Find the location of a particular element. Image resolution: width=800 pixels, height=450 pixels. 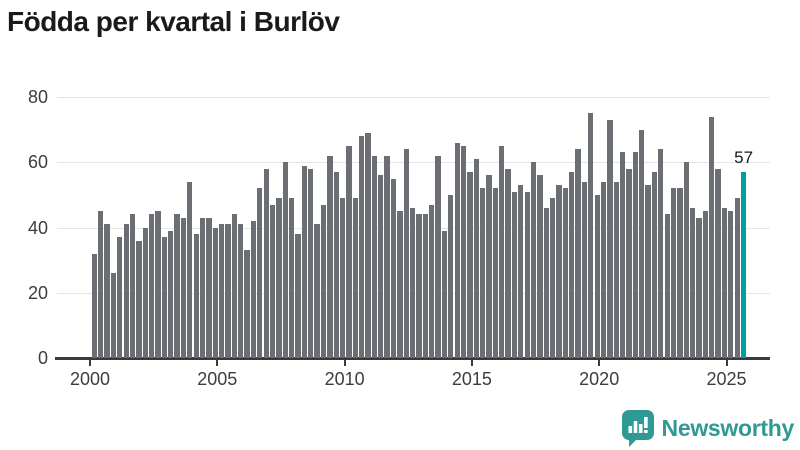

newsworthy-logo-text: Newsworthy is located at coordinates (728, 427).